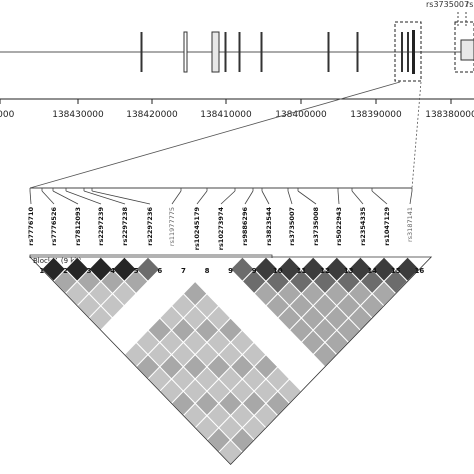 The image size is (474, 474). What do you see at coordinates (278, 271) in the screenshot?
I see `marker-number: 10` at bounding box center [278, 271].